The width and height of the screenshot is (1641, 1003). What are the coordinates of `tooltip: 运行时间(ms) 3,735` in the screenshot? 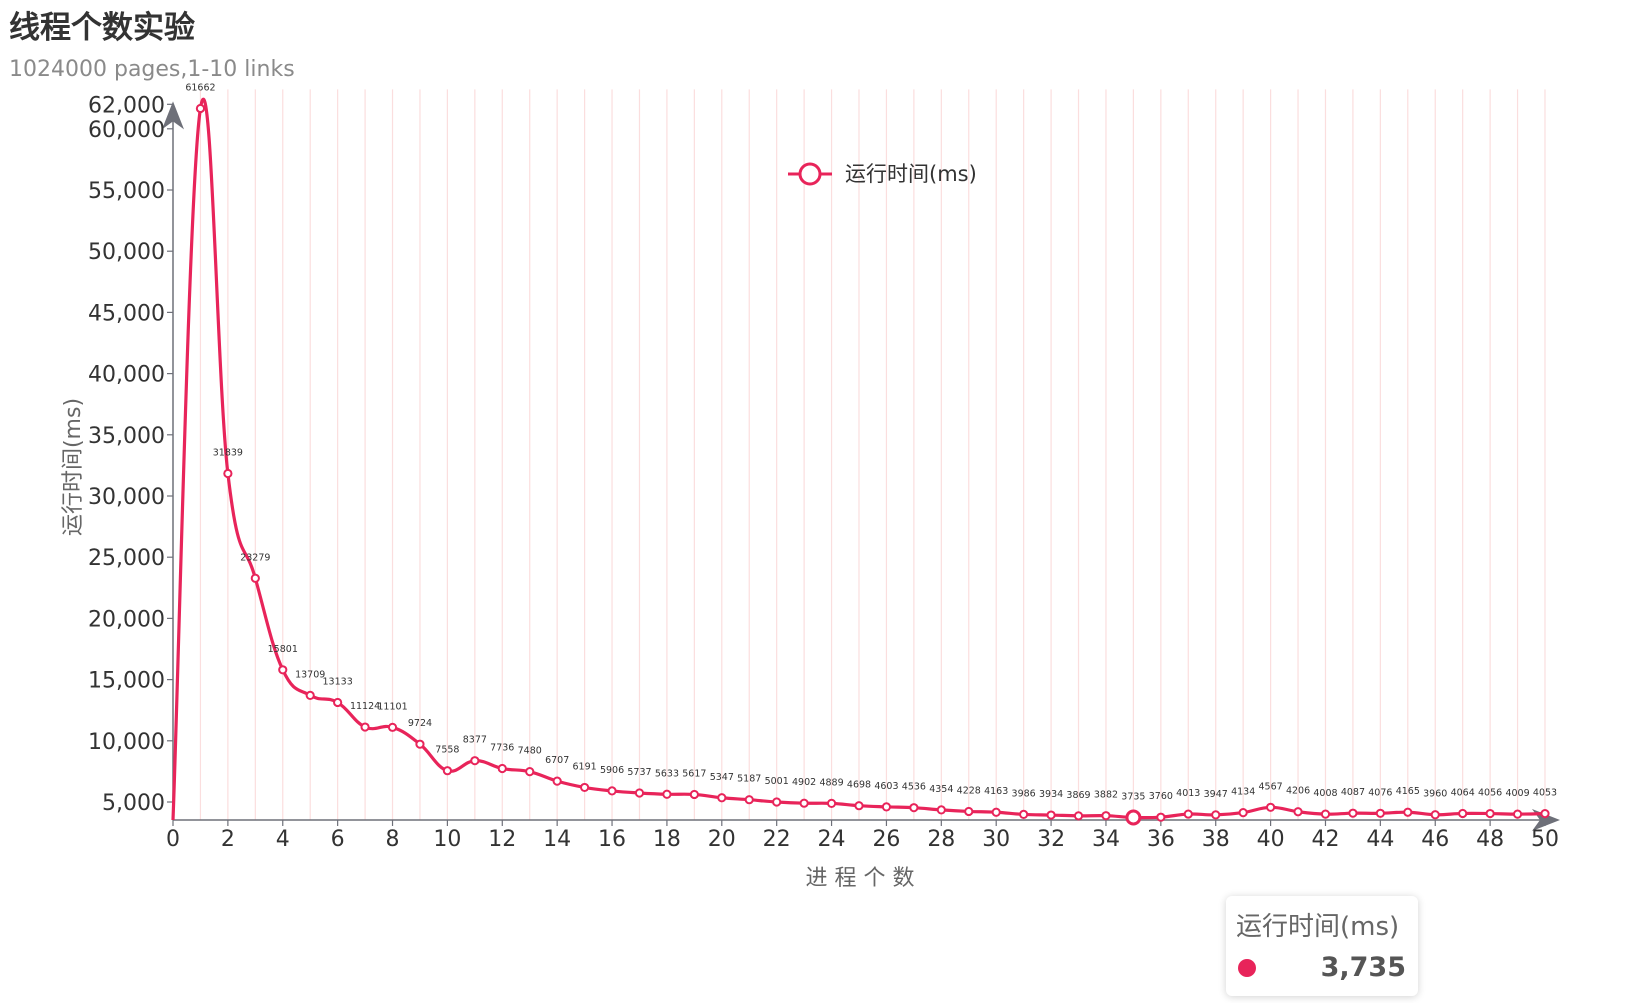 It's located at (1322, 946).